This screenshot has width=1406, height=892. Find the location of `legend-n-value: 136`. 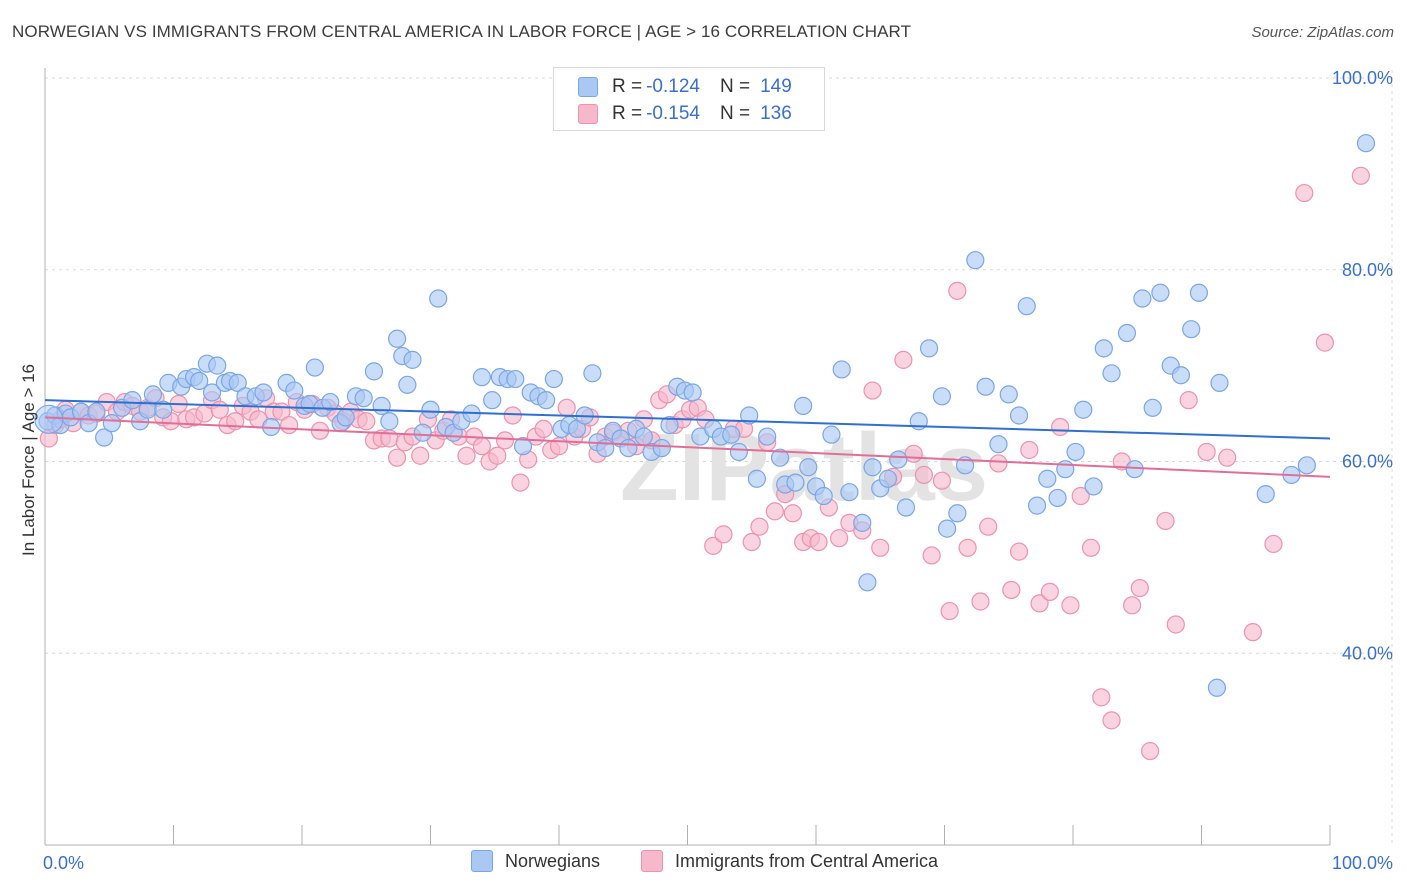

legend-n-value: 136 is located at coordinates (776, 113).